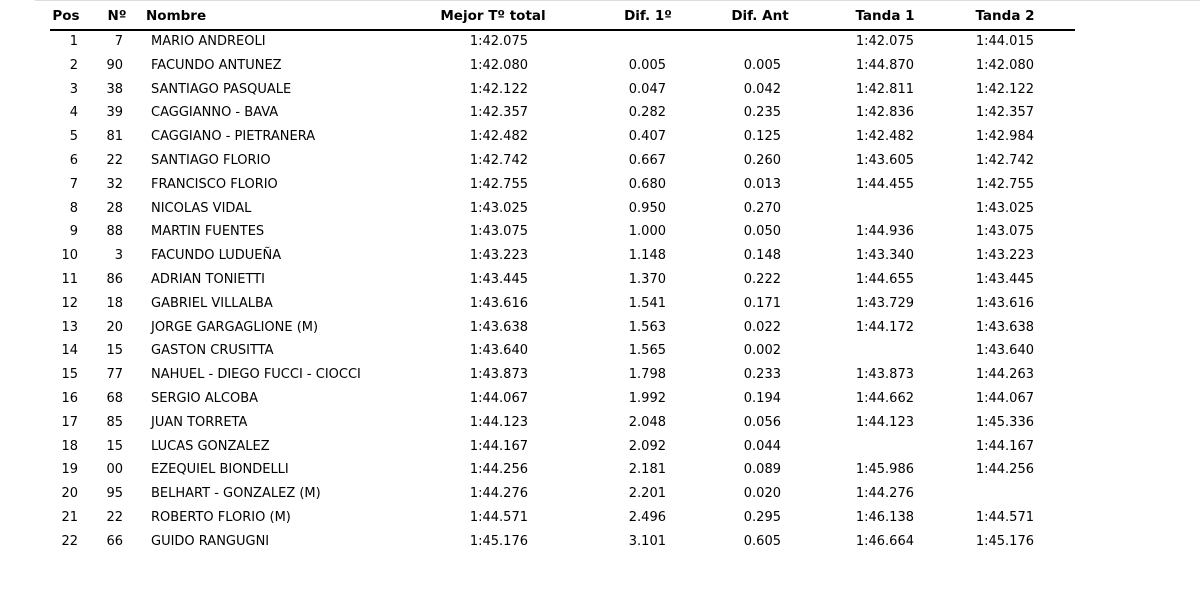 This screenshot has height=598, width=1200. Describe the element at coordinates (647, 184) in the screenshot. I see `diff-first-cell: 0.680` at that location.